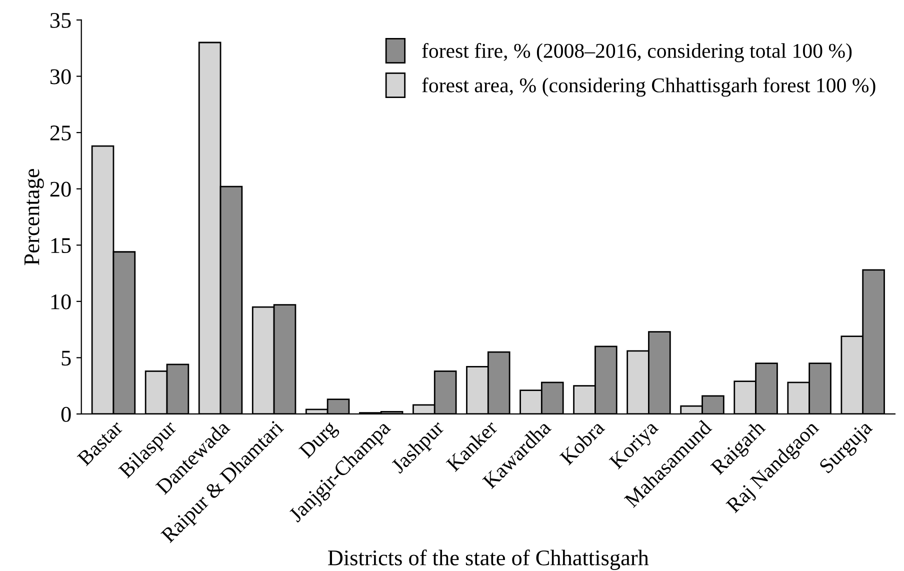 This screenshot has width=904, height=571. I want to click on y-tick-label: 10, so click(61, 302).